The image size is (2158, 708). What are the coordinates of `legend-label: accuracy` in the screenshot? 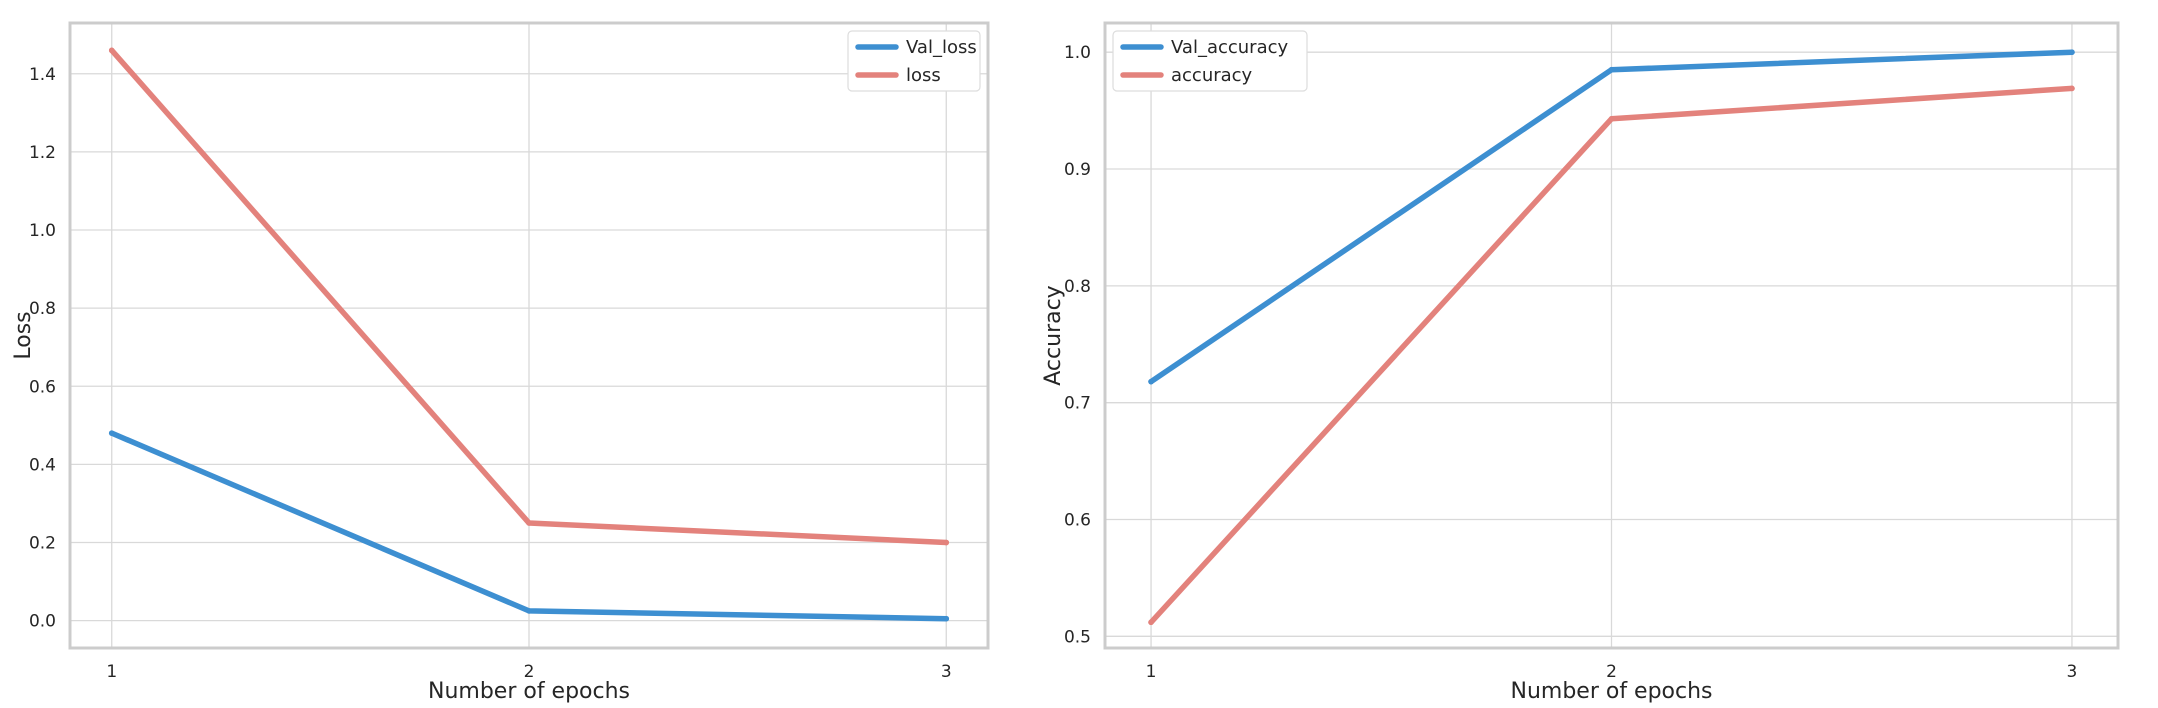 It's located at (1212, 75).